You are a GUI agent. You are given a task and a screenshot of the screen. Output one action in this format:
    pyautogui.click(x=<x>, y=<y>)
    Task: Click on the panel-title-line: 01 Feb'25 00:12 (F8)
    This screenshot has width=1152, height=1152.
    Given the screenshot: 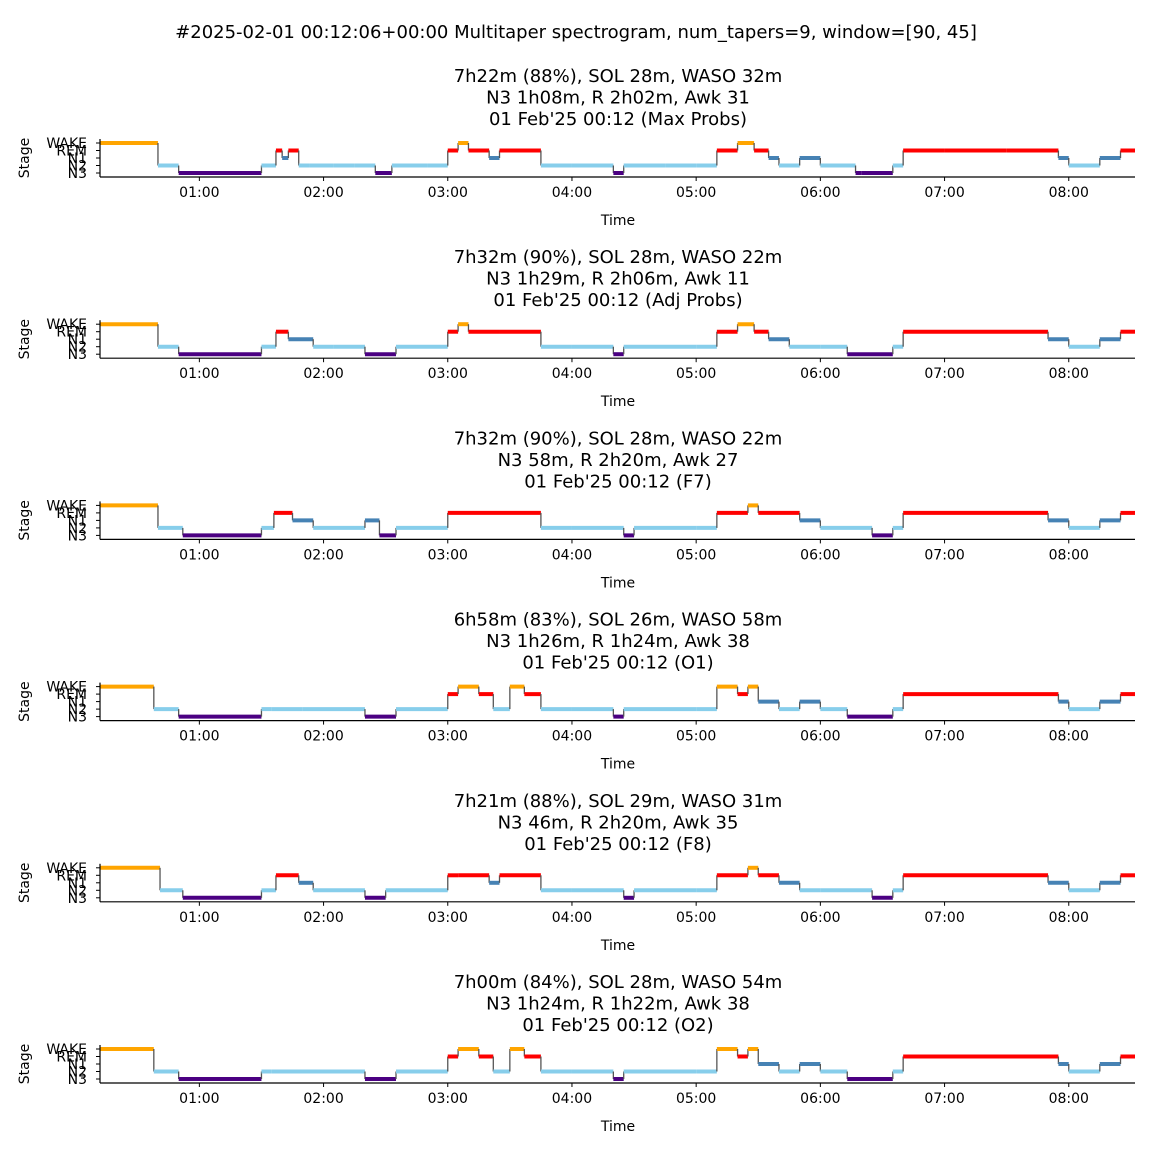 What is the action you would take?
    pyautogui.click(x=618, y=844)
    